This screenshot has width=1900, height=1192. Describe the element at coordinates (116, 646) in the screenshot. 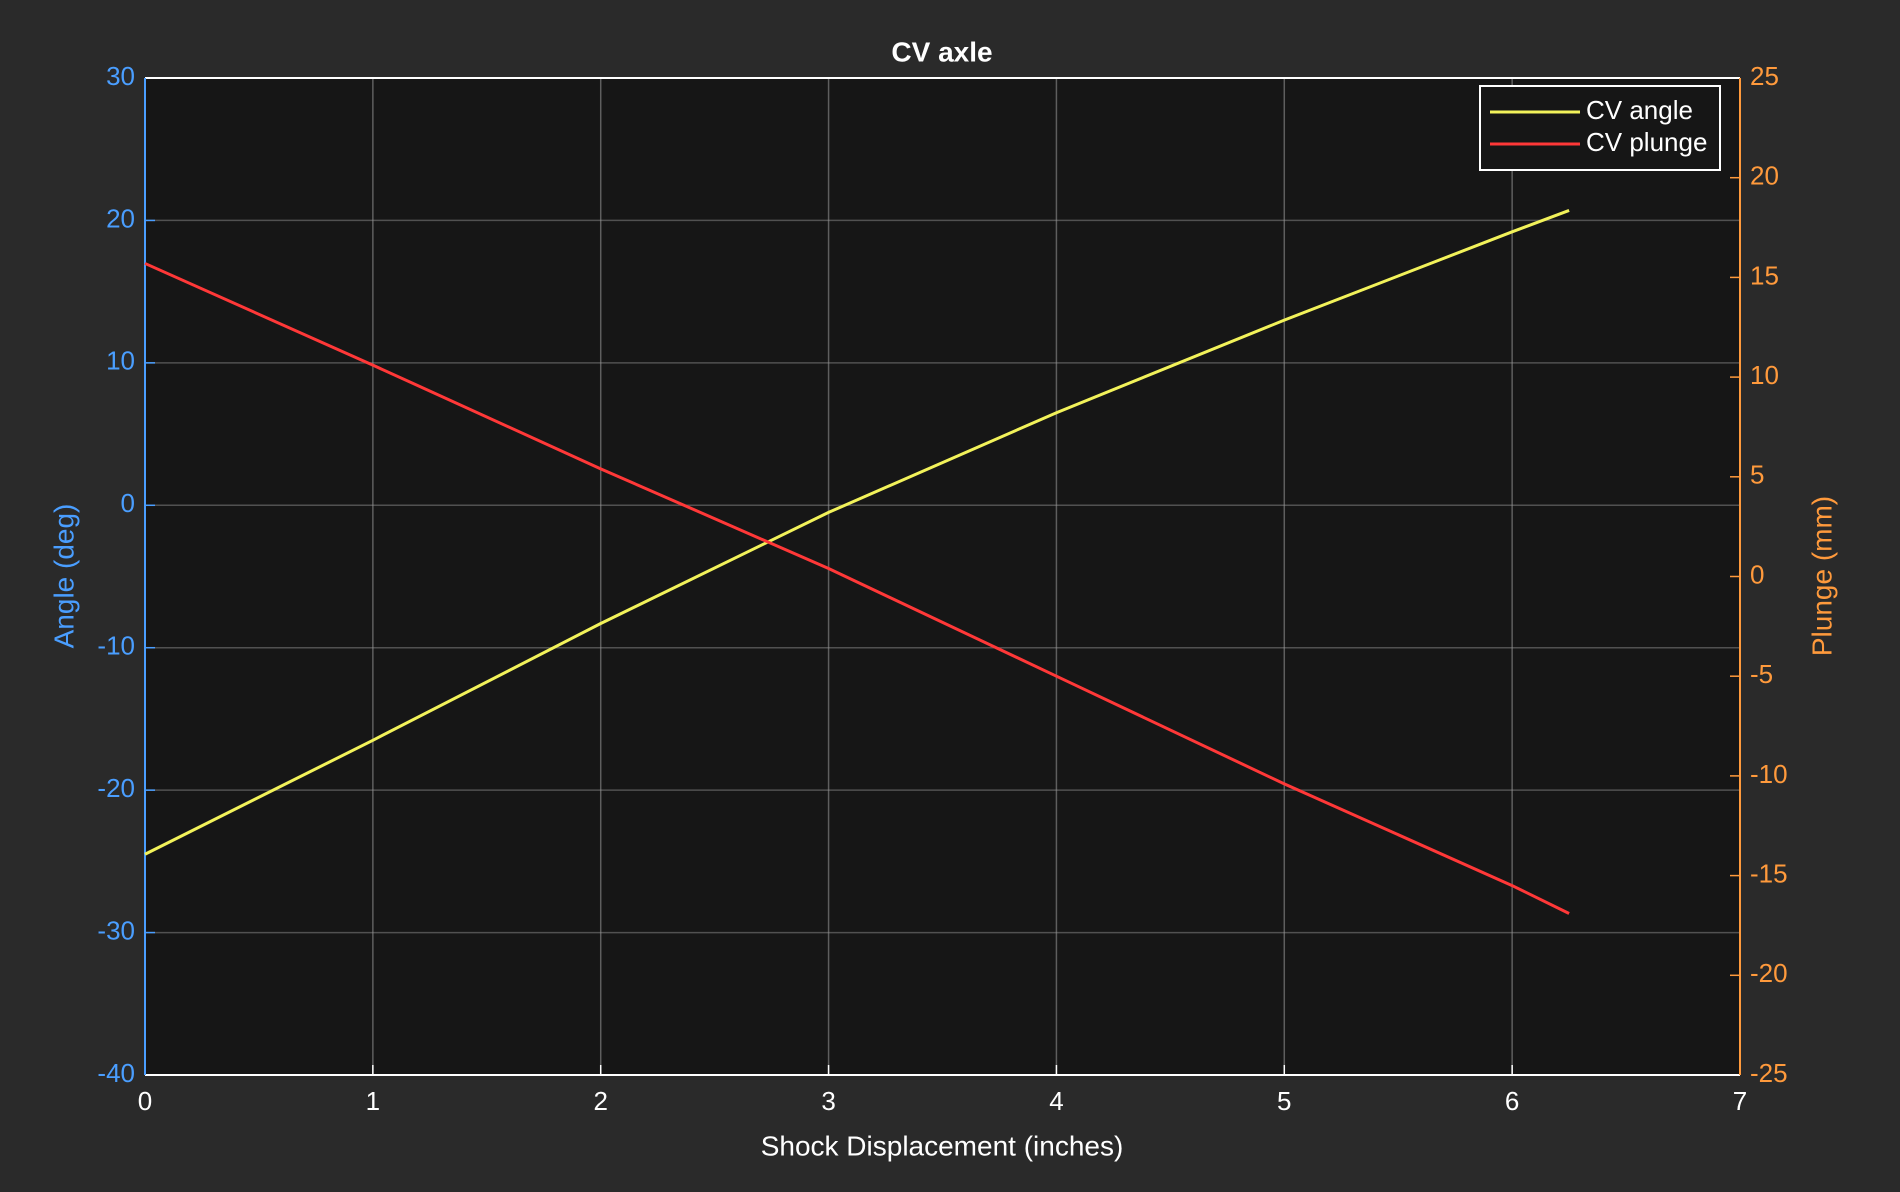

I see `y-tick-label: -10` at that location.